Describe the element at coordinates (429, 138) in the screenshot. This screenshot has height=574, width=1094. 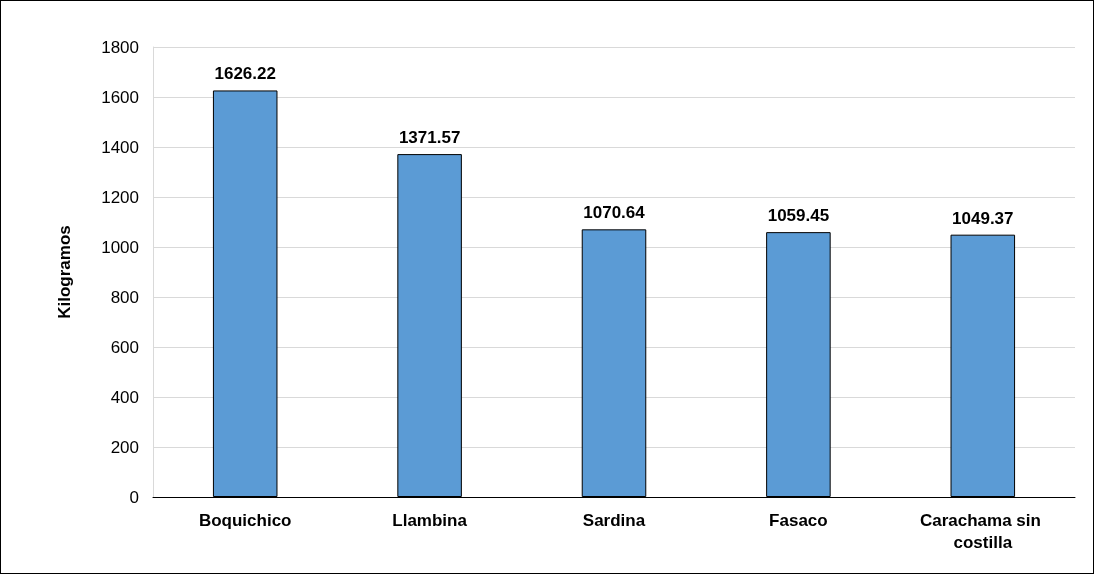
I see `data-label: 1371.57` at that location.